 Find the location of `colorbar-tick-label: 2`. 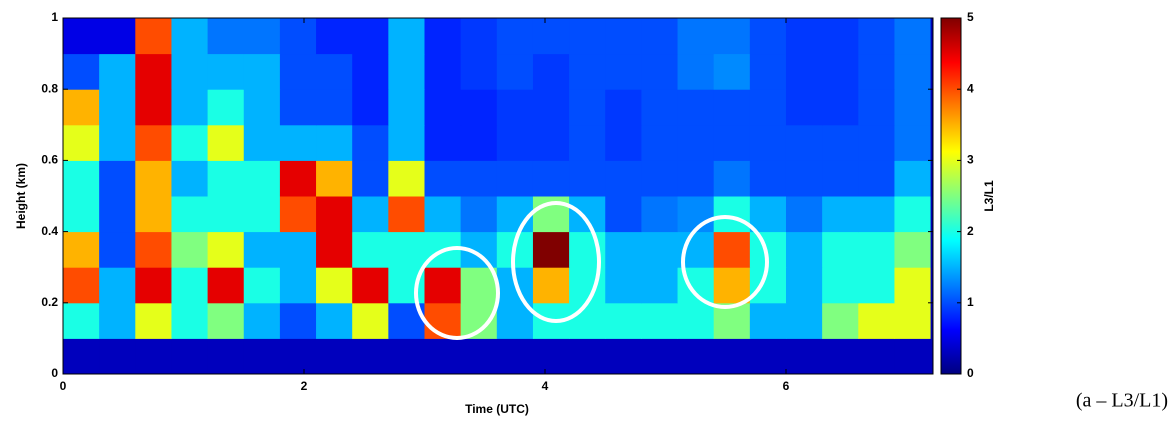

colorbar-tick-label: 2 is located at coordinates (970, 231).